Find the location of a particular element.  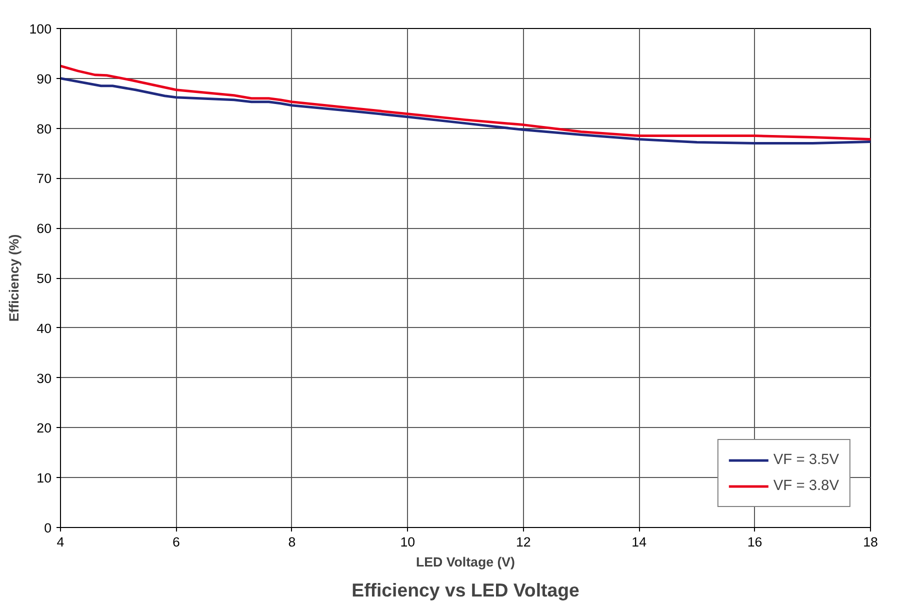

y-tick-label: 40 is located at coordinates (44, 328).